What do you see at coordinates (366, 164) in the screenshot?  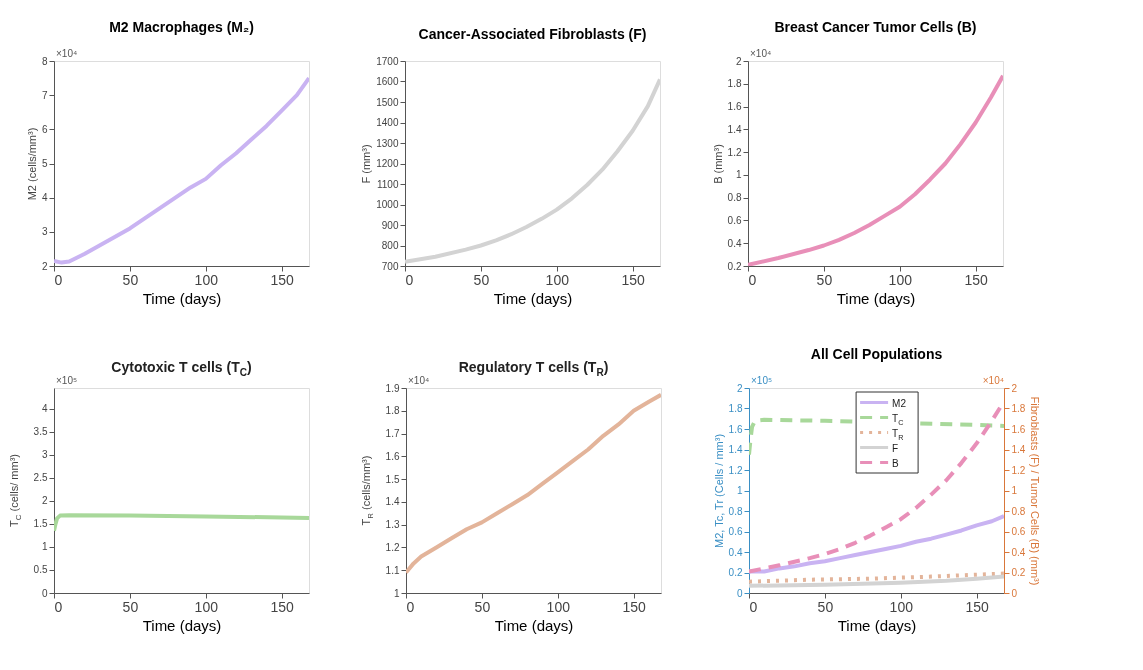 I see `y-axis-title: F (mm³)` at bounding box center [366, 164].